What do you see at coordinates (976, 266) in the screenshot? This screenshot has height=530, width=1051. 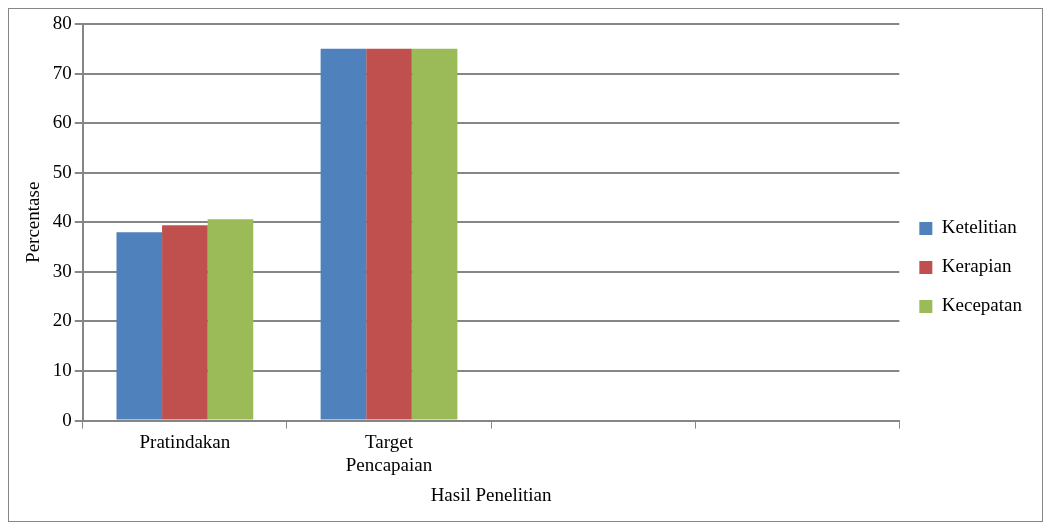 I see `legend-label: Kerapian` at bounding box center [976, 266].